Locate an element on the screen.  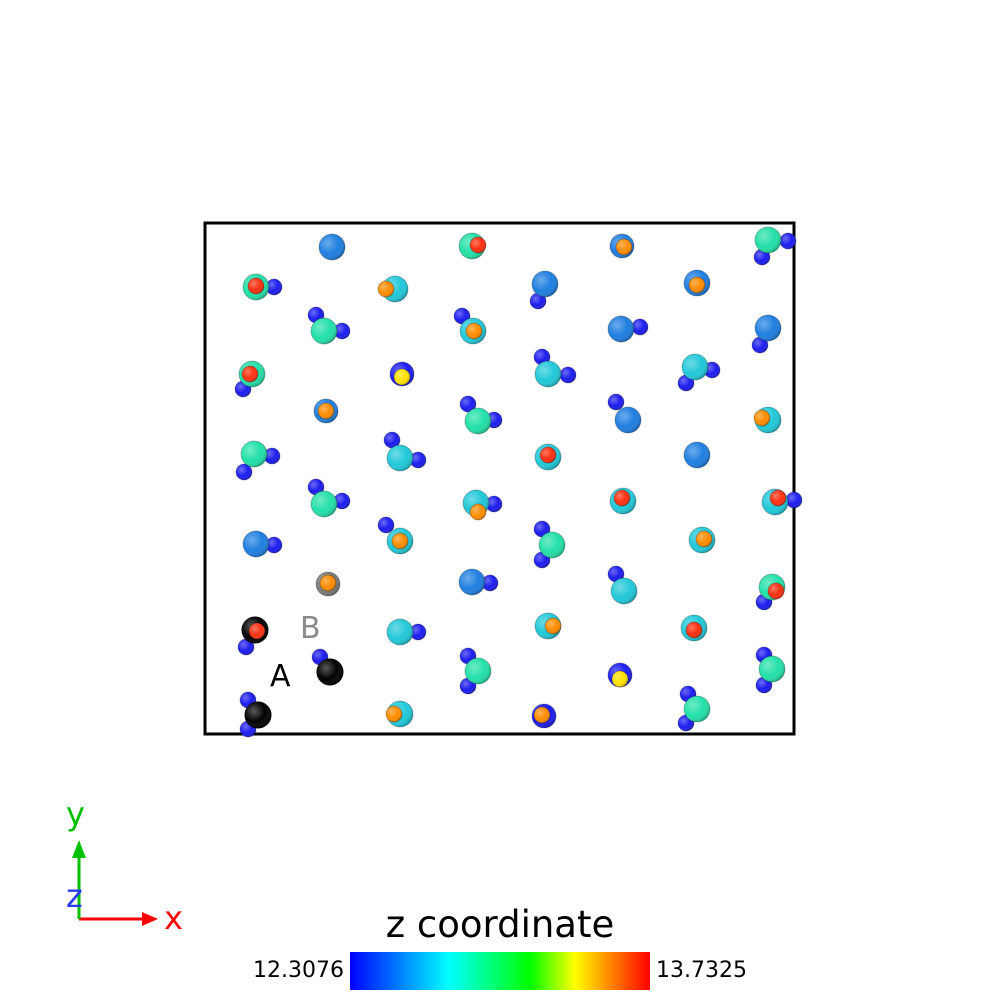
atom-label-a: A is located at coordinates (280, 676).